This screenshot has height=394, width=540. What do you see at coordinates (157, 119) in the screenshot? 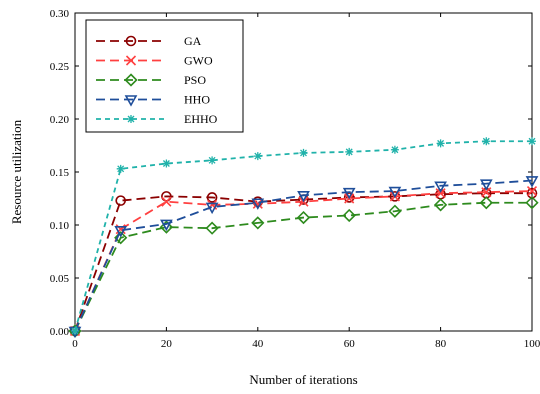
I see `legend-item-ehho: EHHO` at bounding box center [157, 119].